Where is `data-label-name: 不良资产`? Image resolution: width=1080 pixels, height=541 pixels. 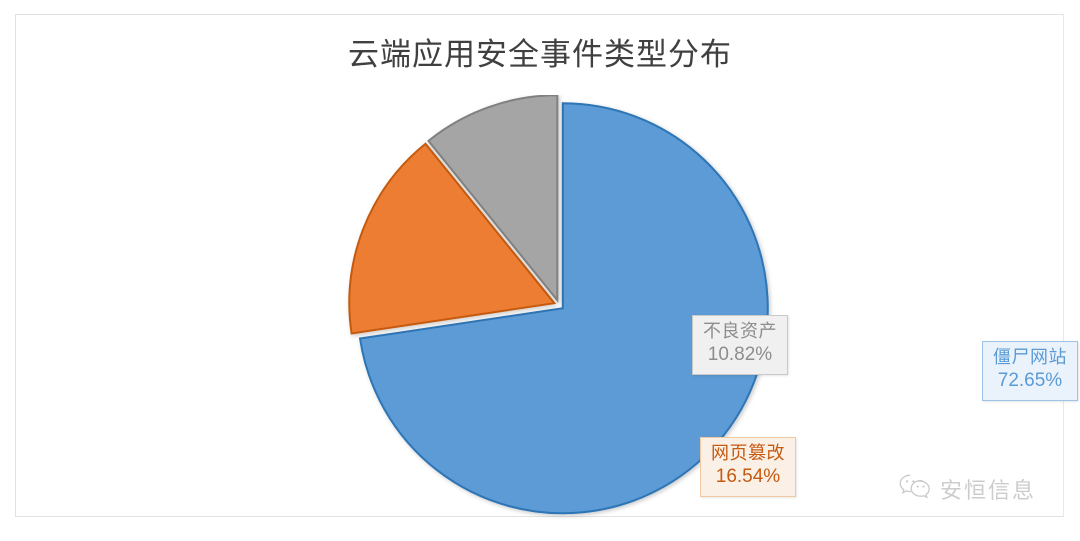
data-label-name: 不良资产 is located at coordinates (740, 331).